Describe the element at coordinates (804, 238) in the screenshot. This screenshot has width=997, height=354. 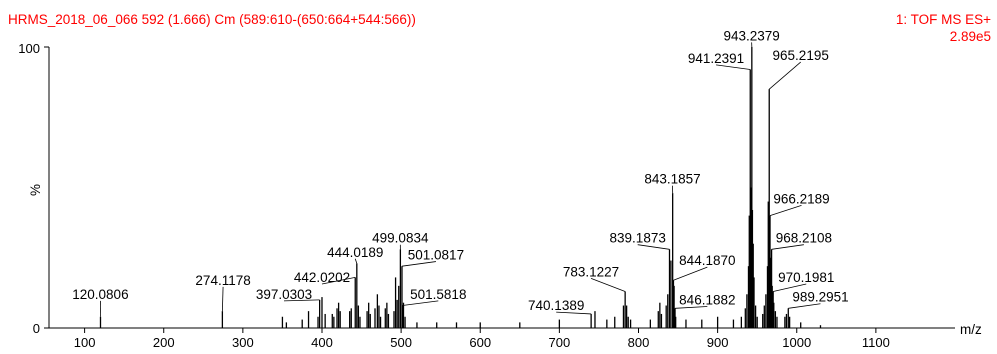
I see `peak-label: 968.2108` at that location.